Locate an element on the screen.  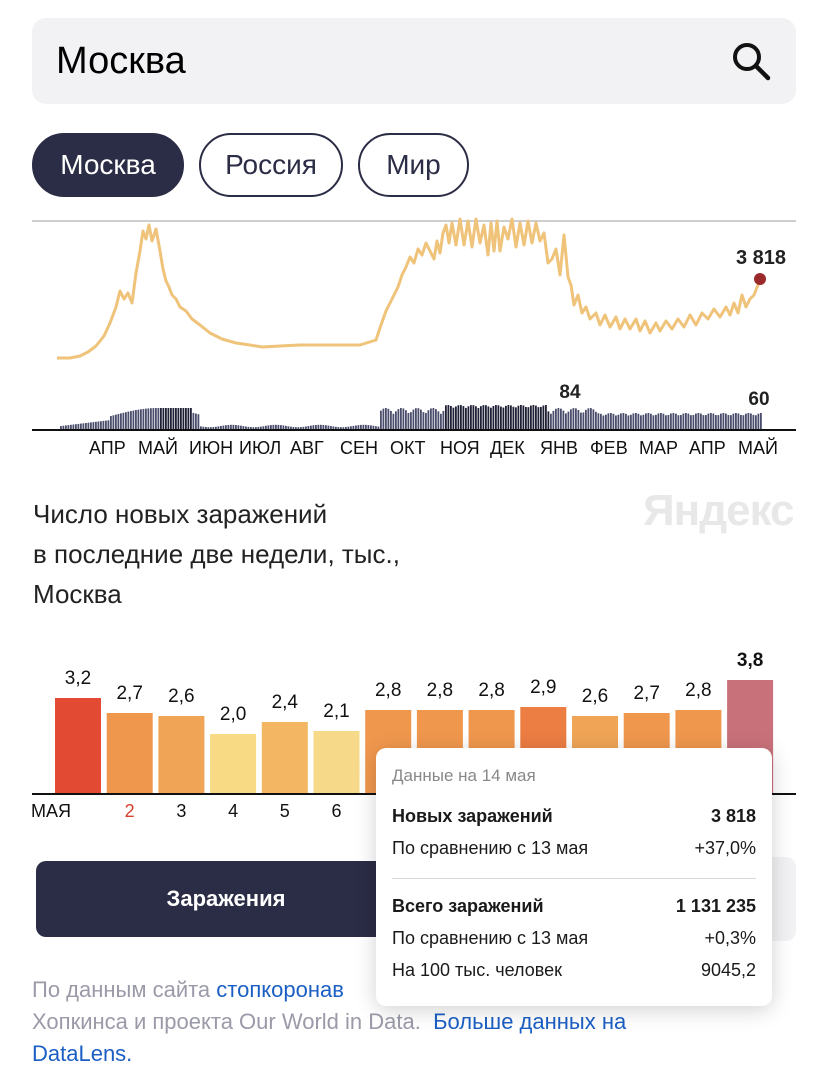
tooltip-separator is located at coordinates (574, 878).